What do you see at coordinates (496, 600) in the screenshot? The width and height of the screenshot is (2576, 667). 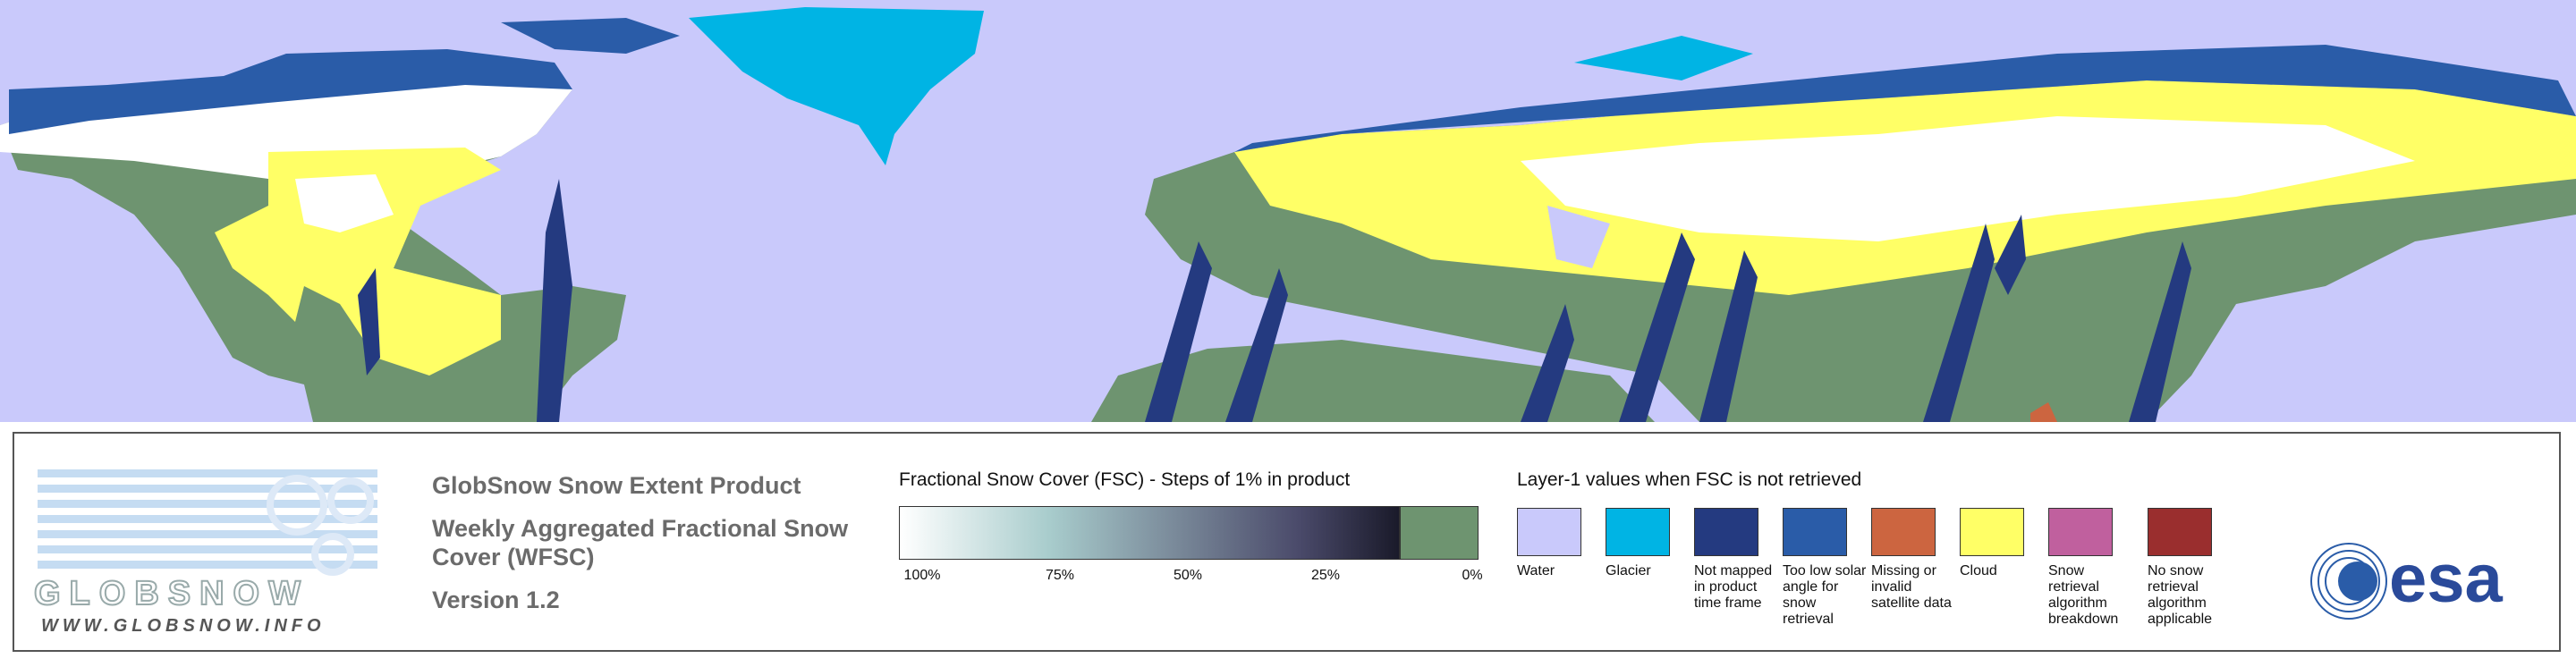 I see `product-version: Version 1.2` at bounding box center [496, 600].